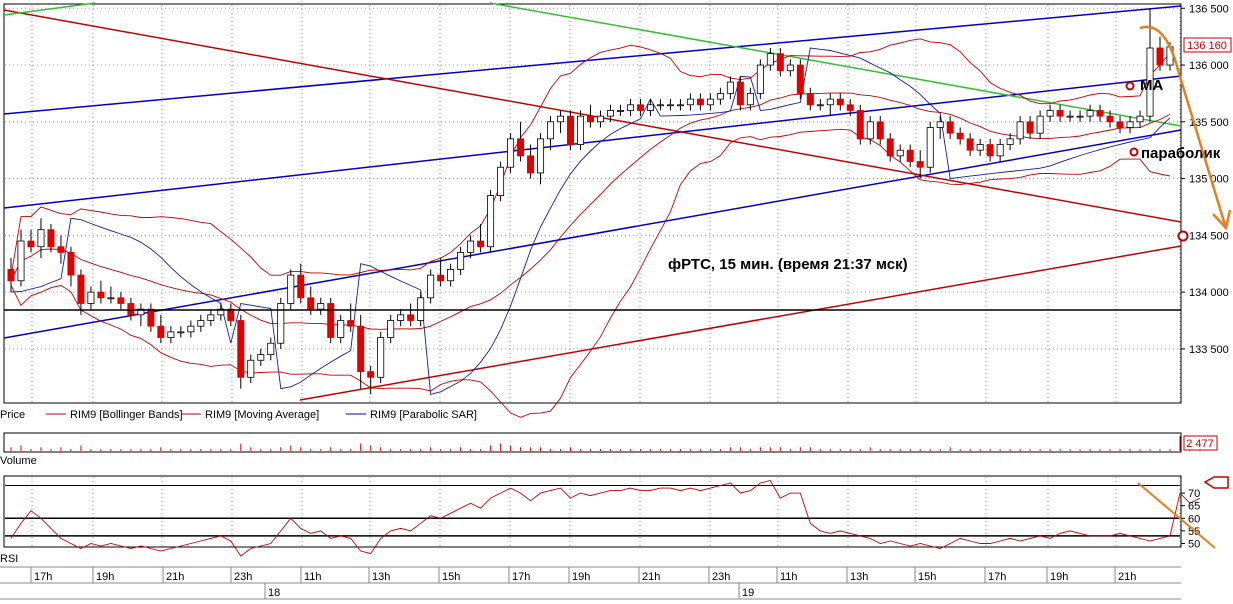 This screenshot has height=604, width=1233. What do you see at coordinates (592, 442) in the screenshot?
I see `volume-pane` at bounding box center [592, 442].